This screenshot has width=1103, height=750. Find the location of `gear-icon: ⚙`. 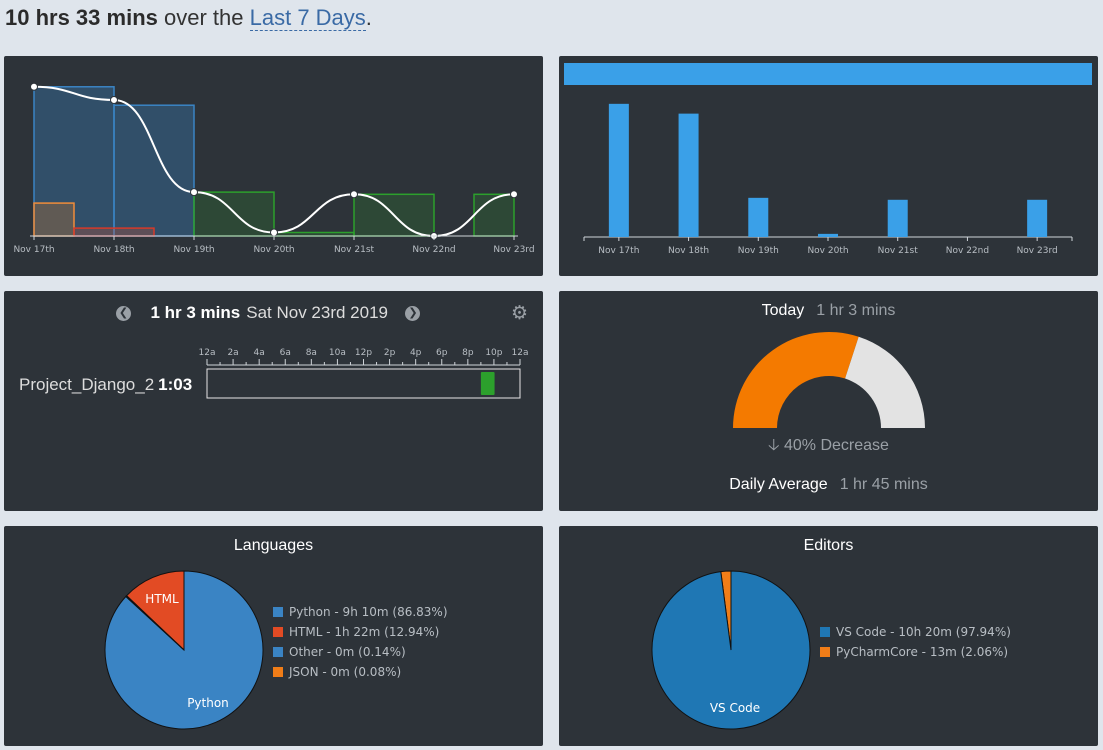

gear-icon: ⚙ is located at coordinates (520, 313).